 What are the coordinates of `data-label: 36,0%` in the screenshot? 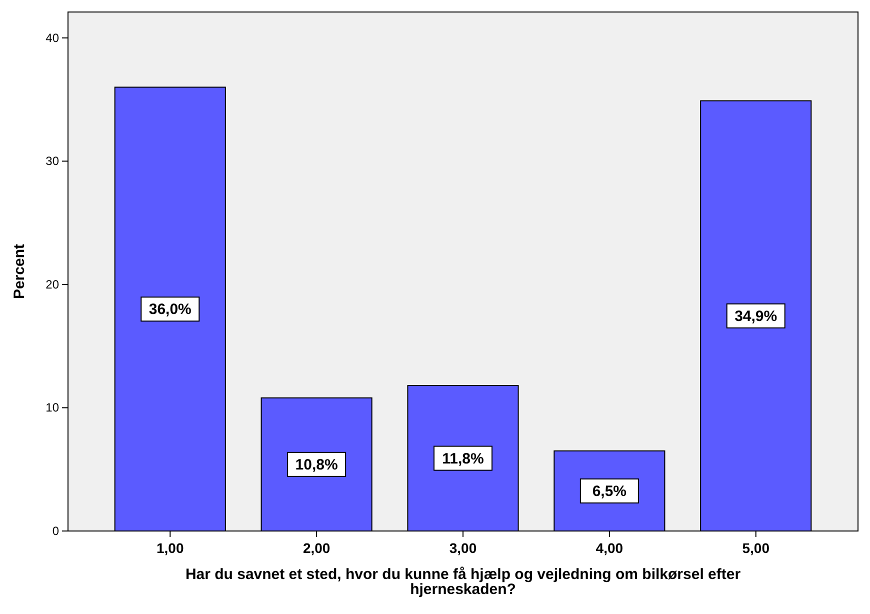 It's located at (170, 309).